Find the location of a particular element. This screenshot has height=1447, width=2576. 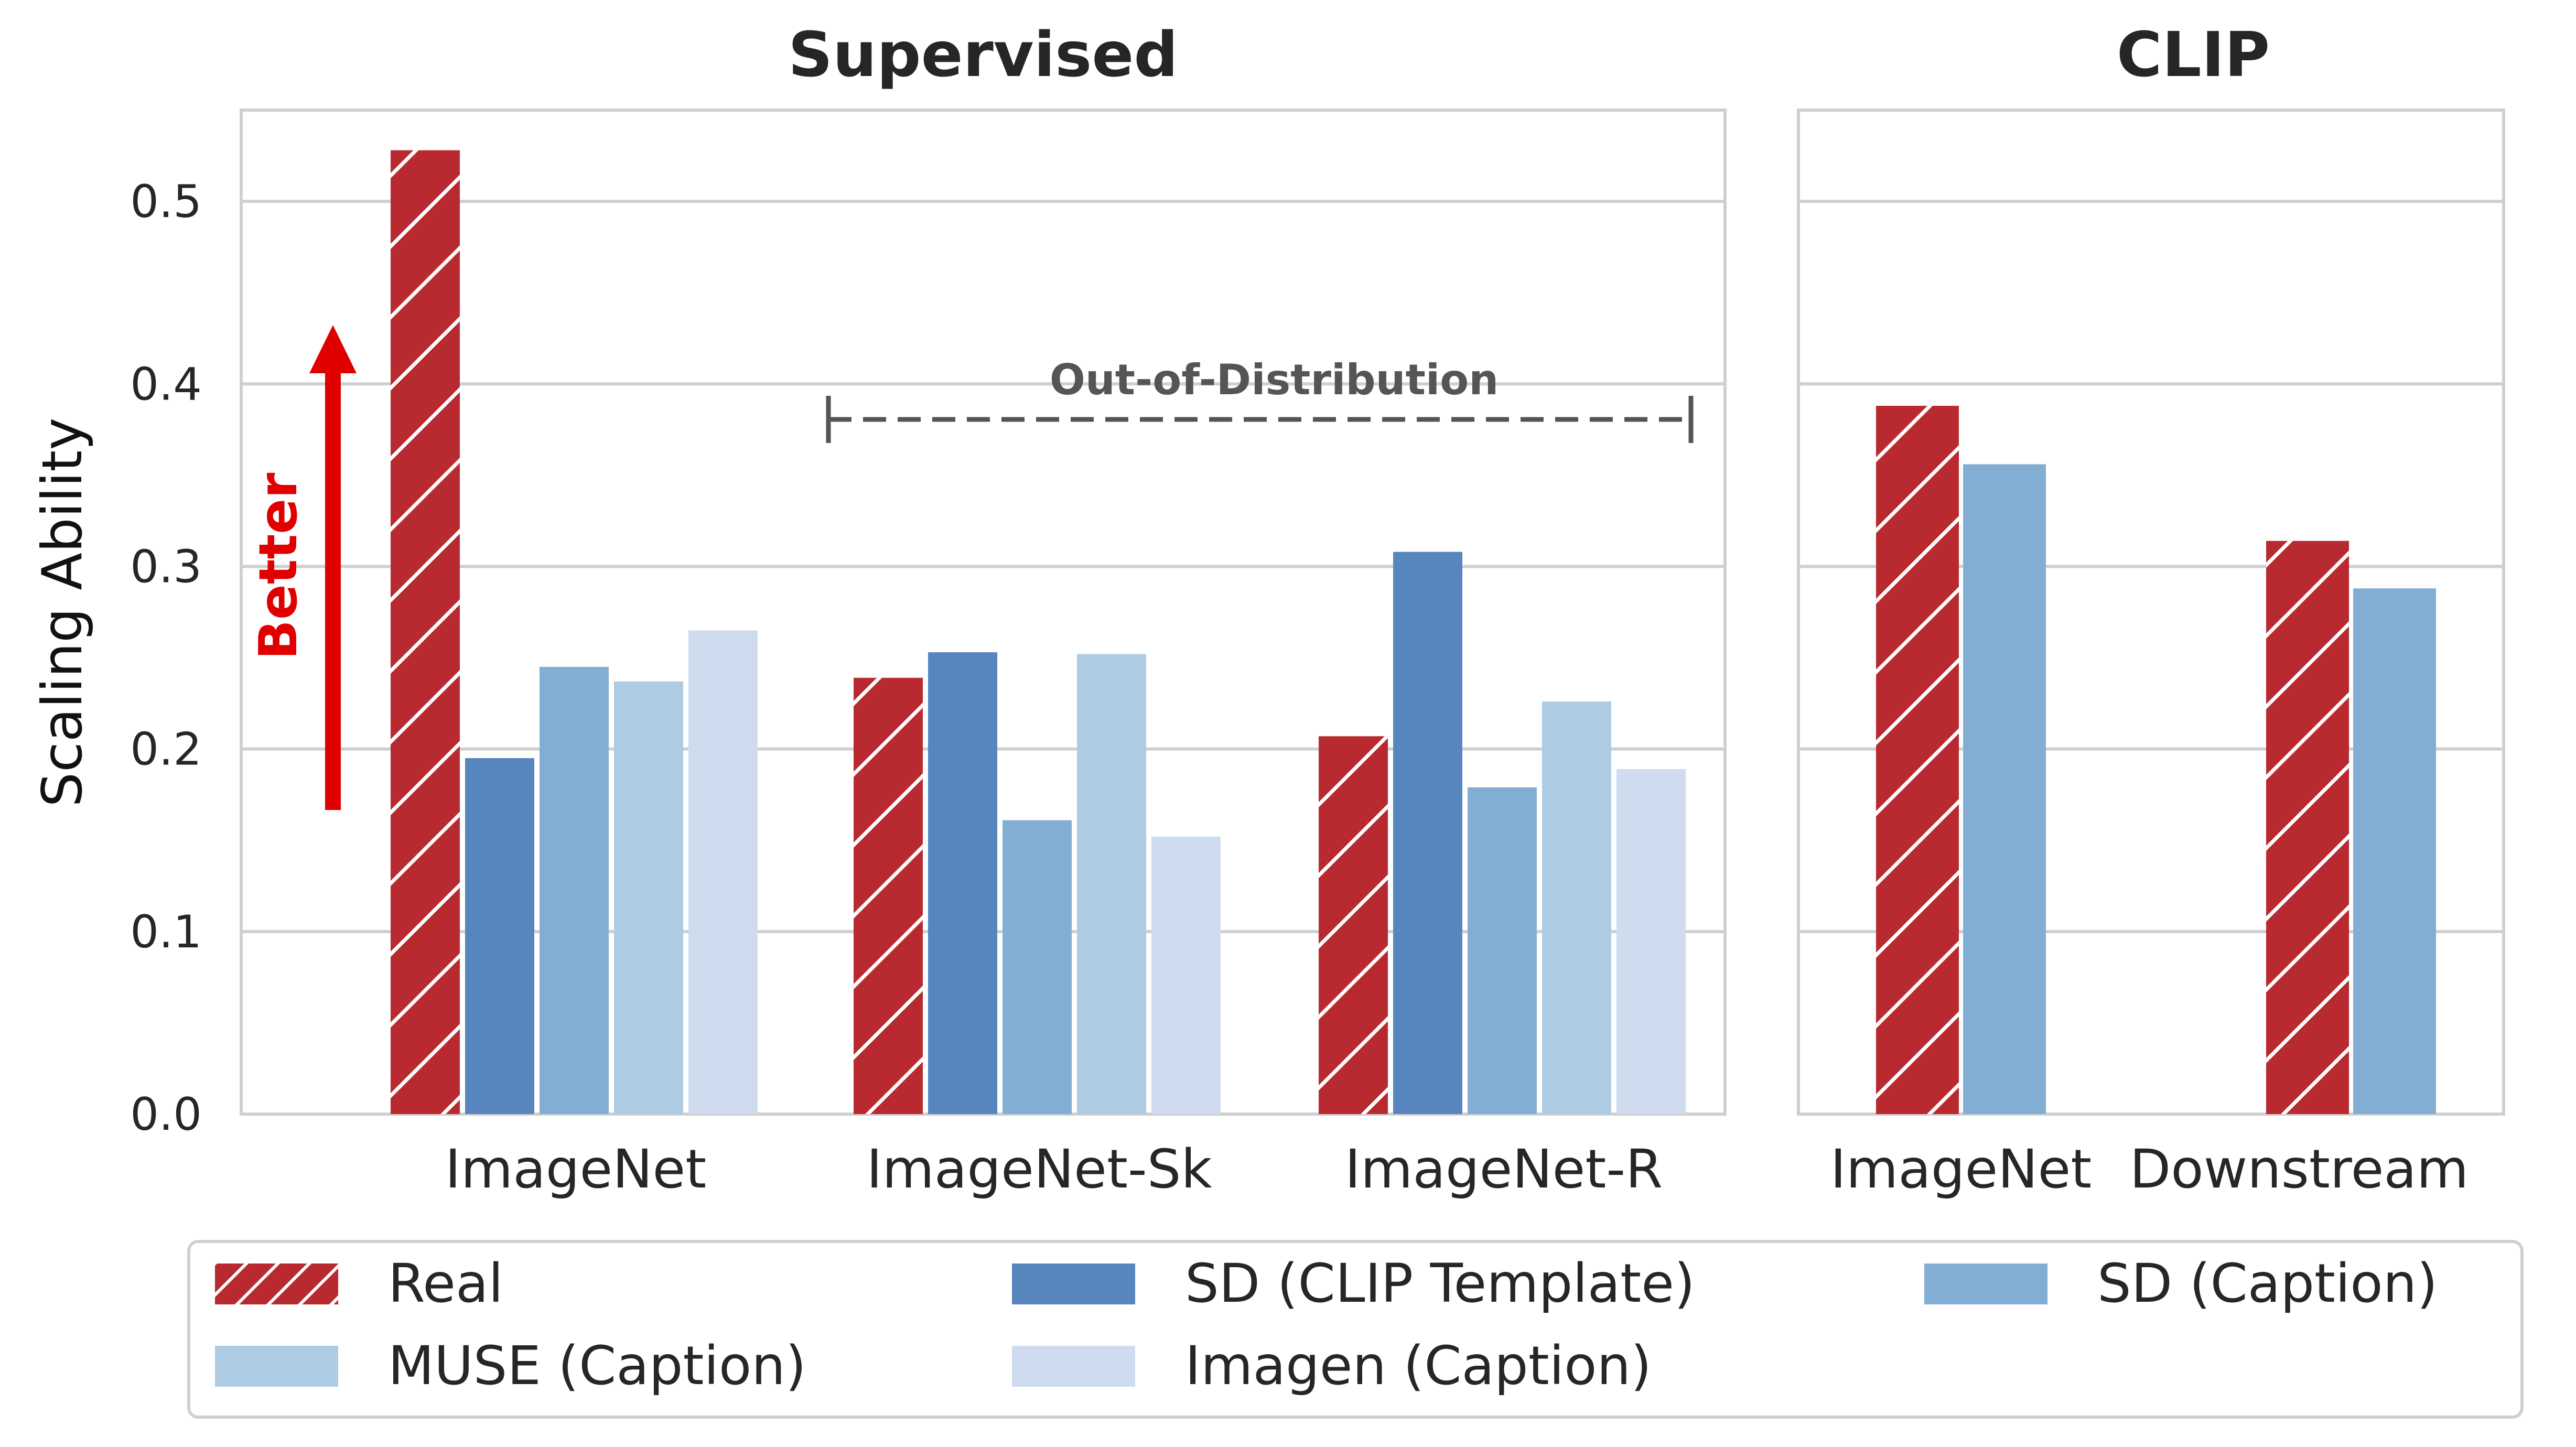

panel-clip-title: CLIP is located at coordinates (2193, 54).